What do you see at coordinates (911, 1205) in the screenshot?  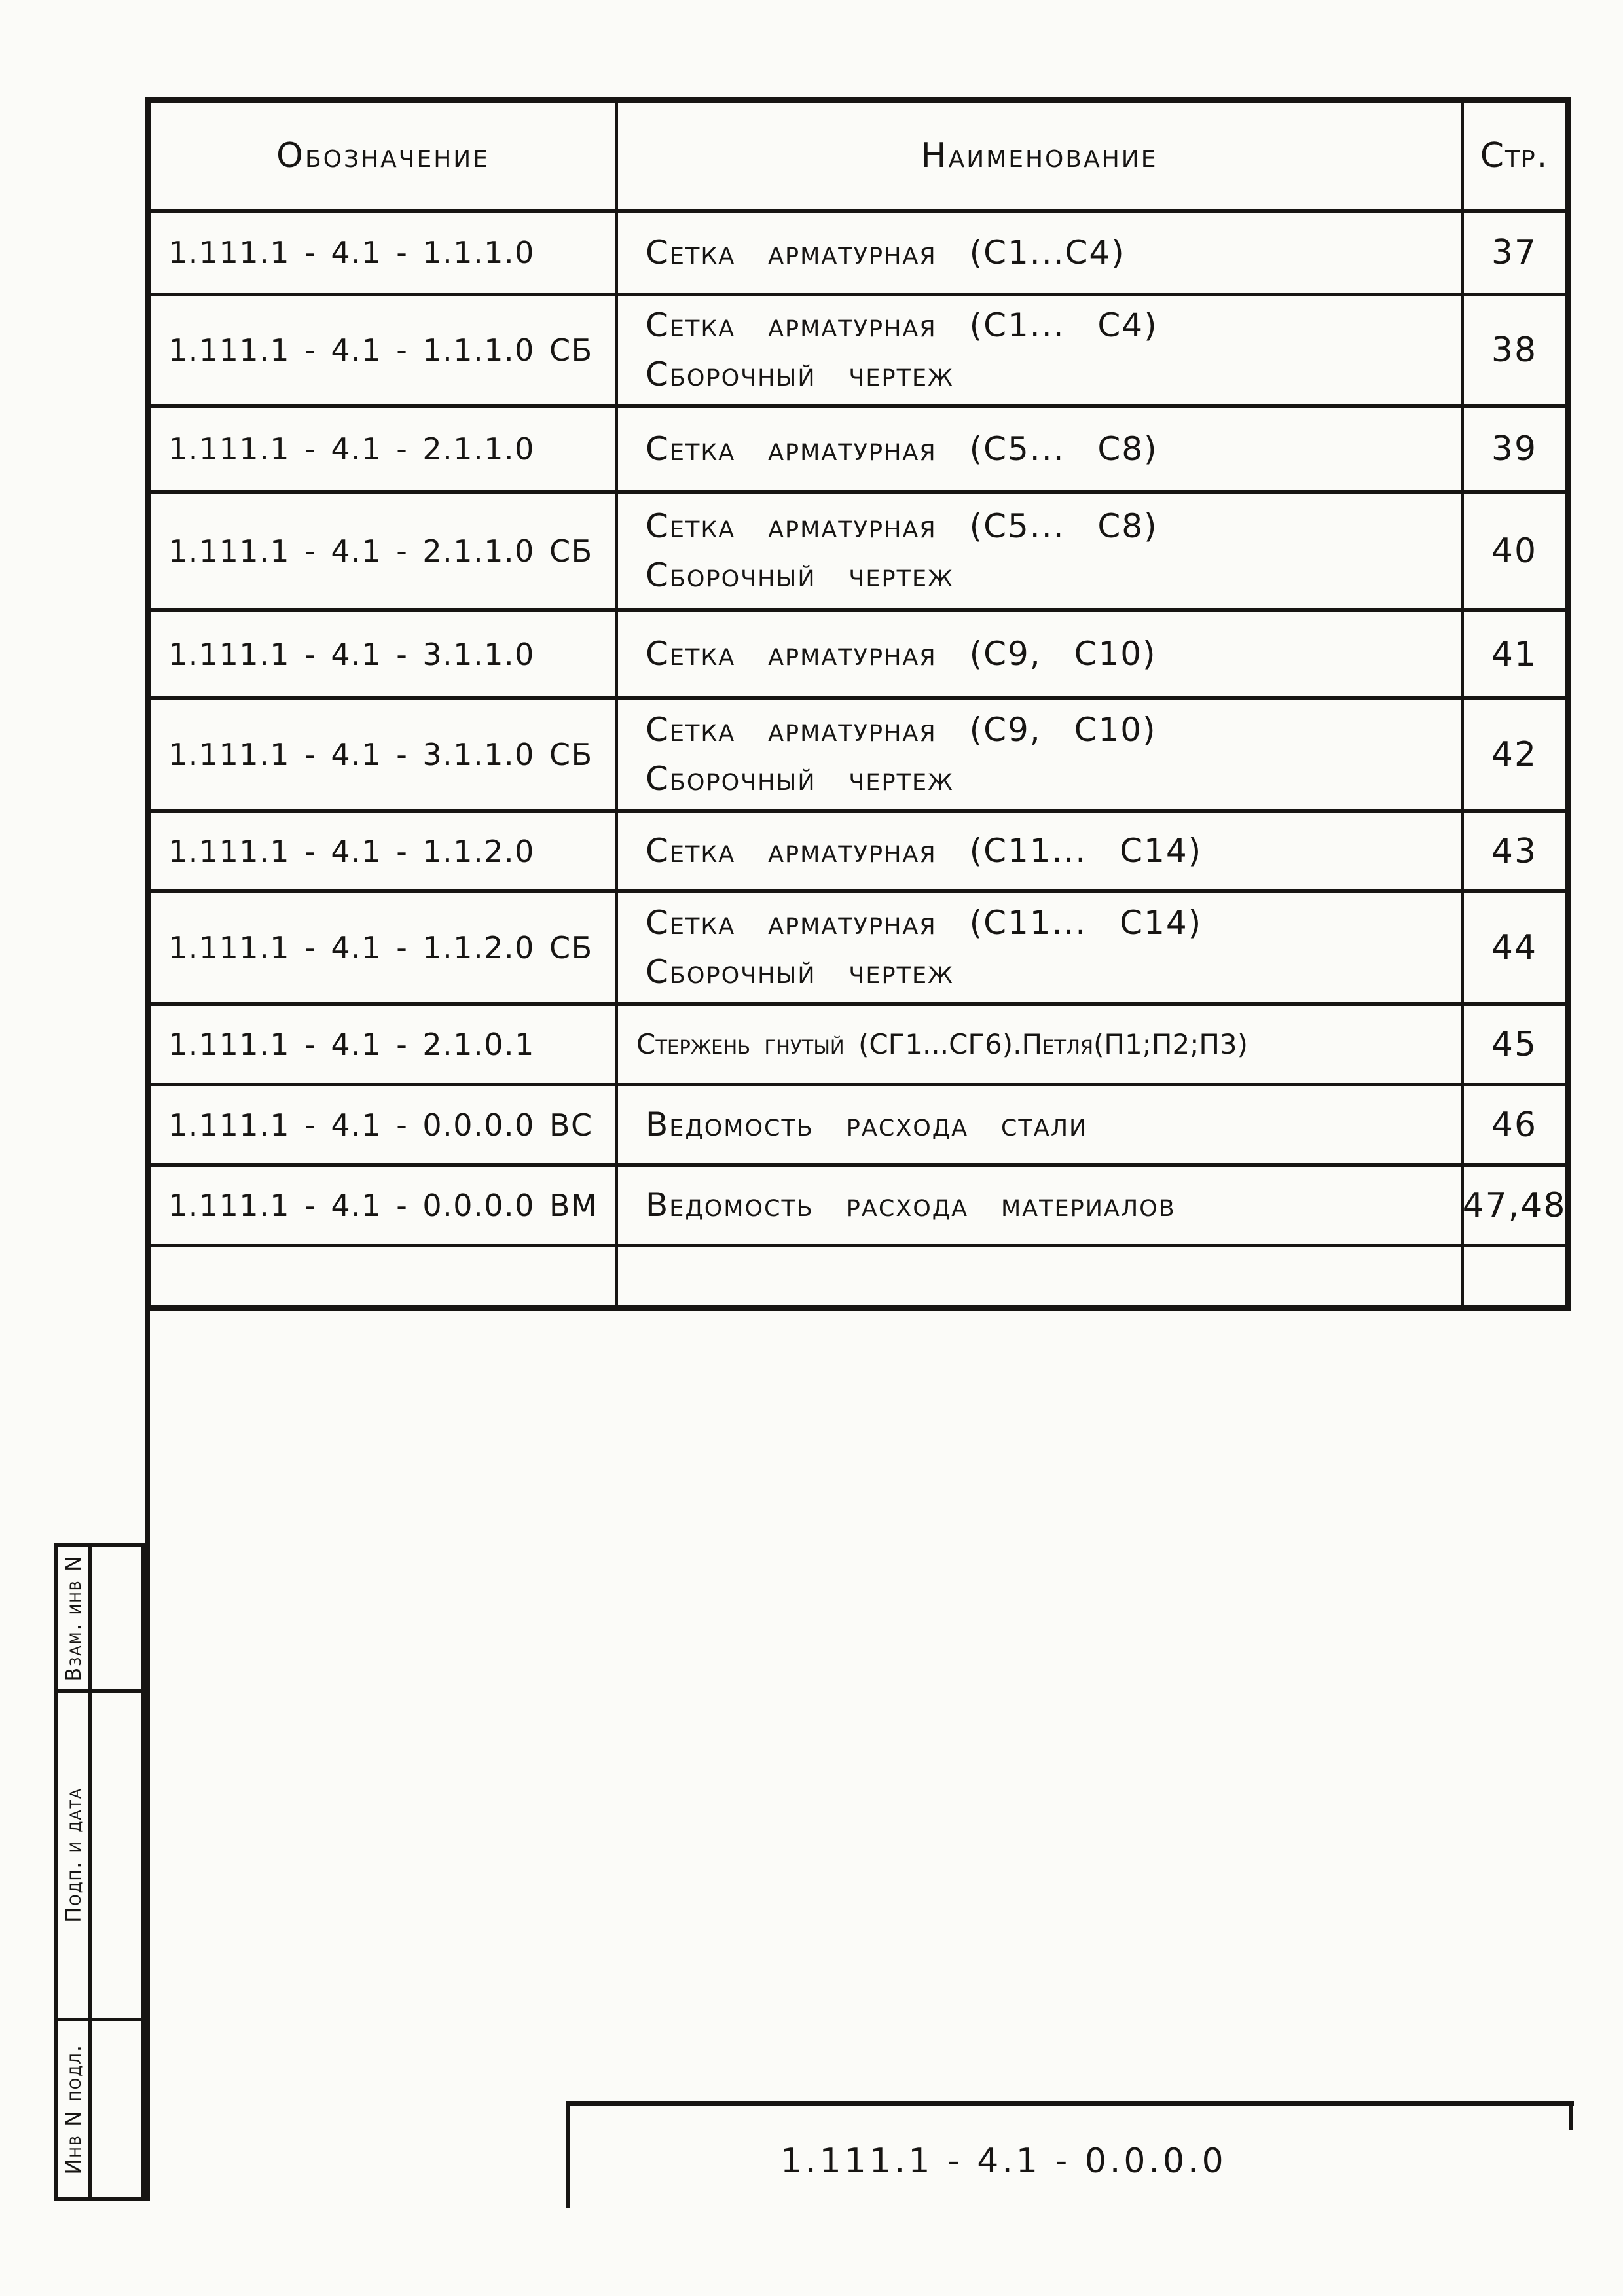 I see `name-line: Ведомость расхода материалов` at bounding box center [911, 1205].